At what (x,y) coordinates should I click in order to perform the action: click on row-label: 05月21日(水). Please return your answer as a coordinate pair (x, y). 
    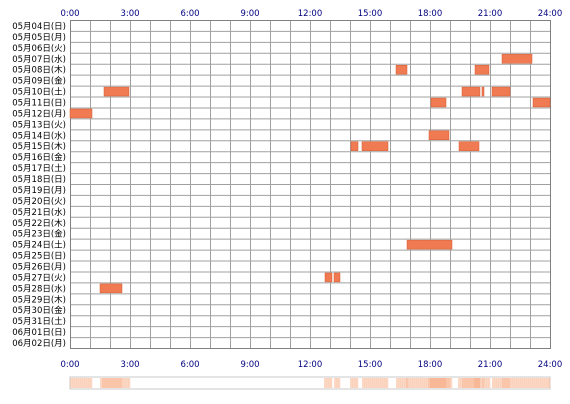
    Looking at the image, I should click on (39, 212).